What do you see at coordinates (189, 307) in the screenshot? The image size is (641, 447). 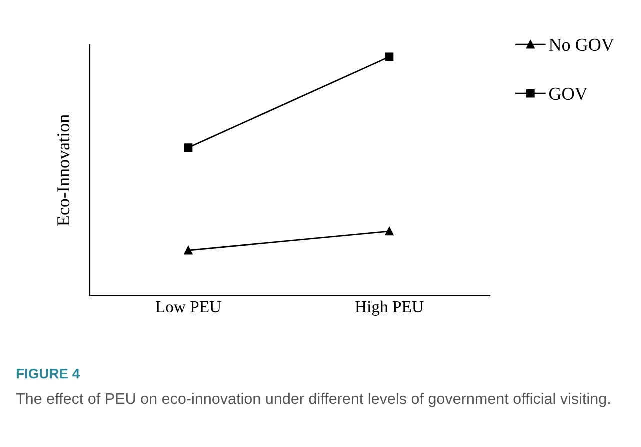 I see `x-tick-label: Low PEU` at bounding box center [189, 307].